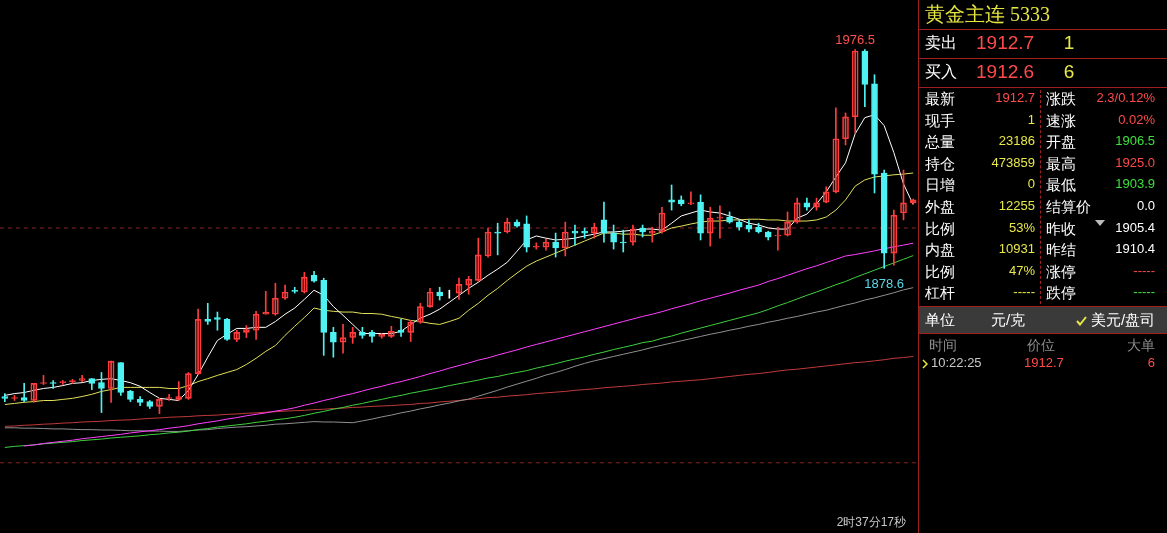 This screenshot has width=1167, height=533. Describe the element at coordinates (956, 363) in the screenshot. I see `text: 10:22:25` at that location.